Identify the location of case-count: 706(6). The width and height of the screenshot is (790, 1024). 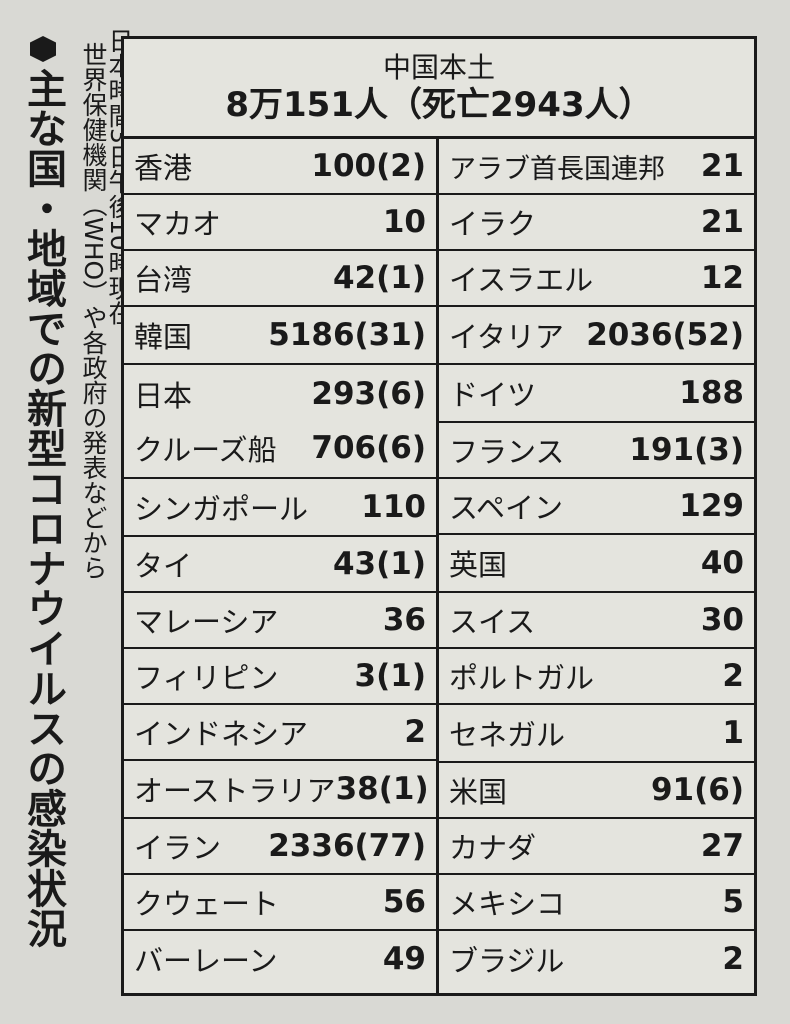
(368, 447).